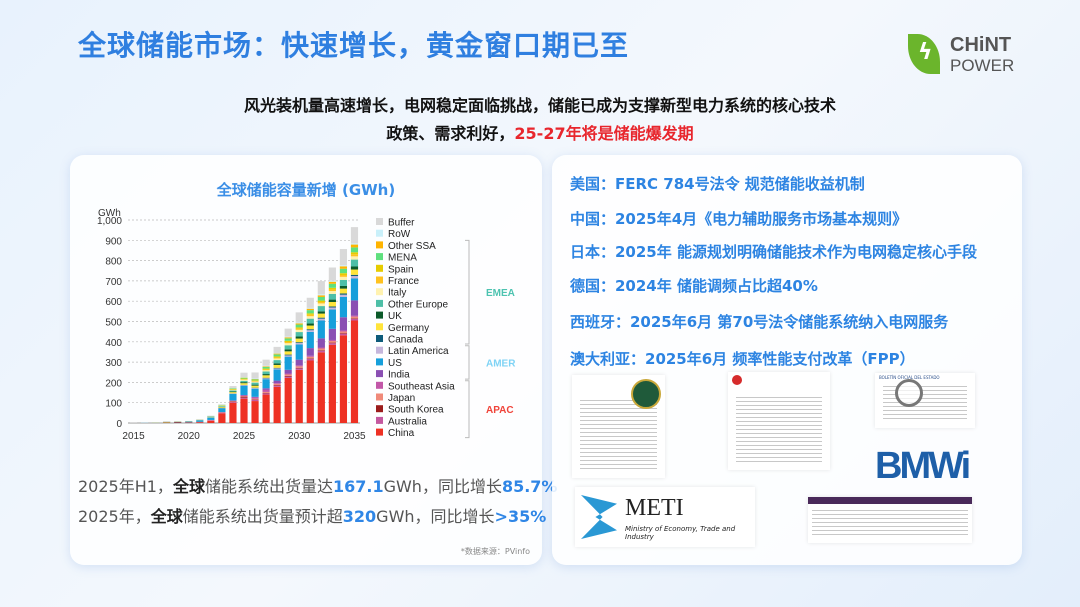  Describe the element at coordinates (395, 316) in the screenshot. I see `legend-label: UK` at that location.